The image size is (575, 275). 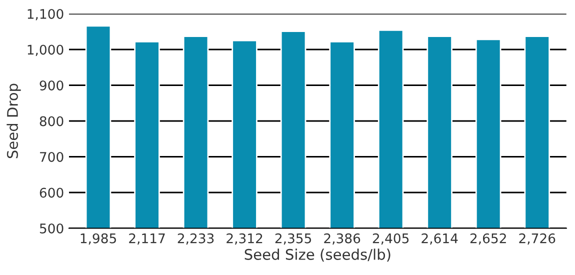 What do you see at coordinates (13, 121) in the screenshot?
I see `y-axis-title: Seed Drop` at bounding box center [13, 121].